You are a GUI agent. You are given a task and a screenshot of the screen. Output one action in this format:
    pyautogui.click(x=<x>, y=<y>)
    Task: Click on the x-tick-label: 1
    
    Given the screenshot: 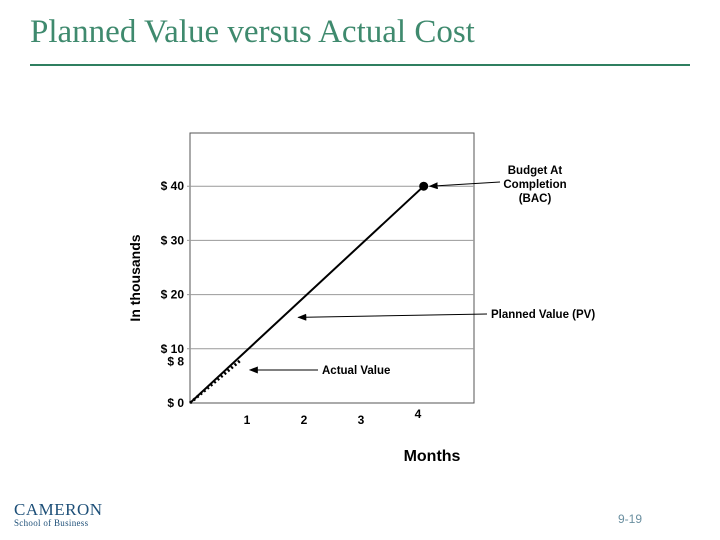 What is the action you would take?
    pyautogui.click(x=247, y=420)
    